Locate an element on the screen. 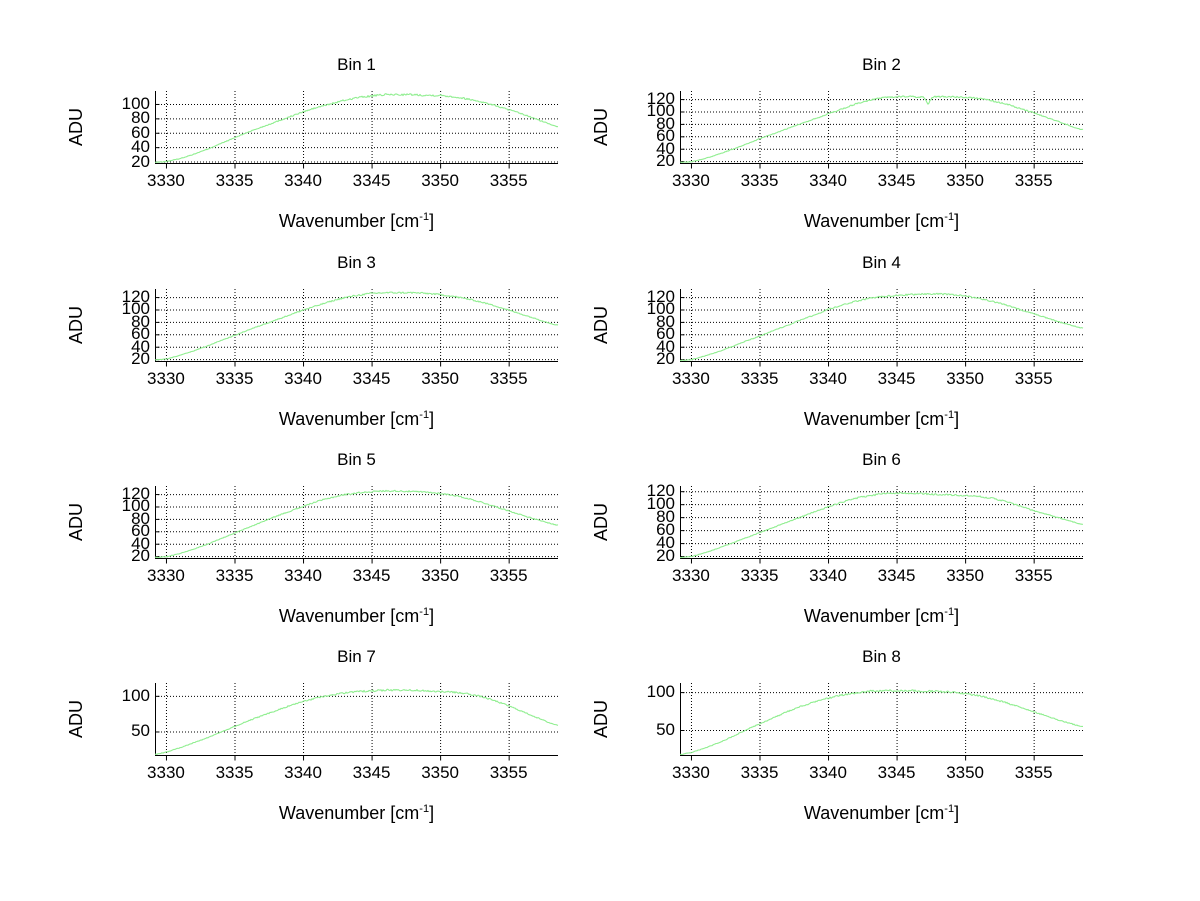 The width and height of the screenshot is (1200, 901). y-tick-labels: 50 100 is located at coordinates (122, 719).